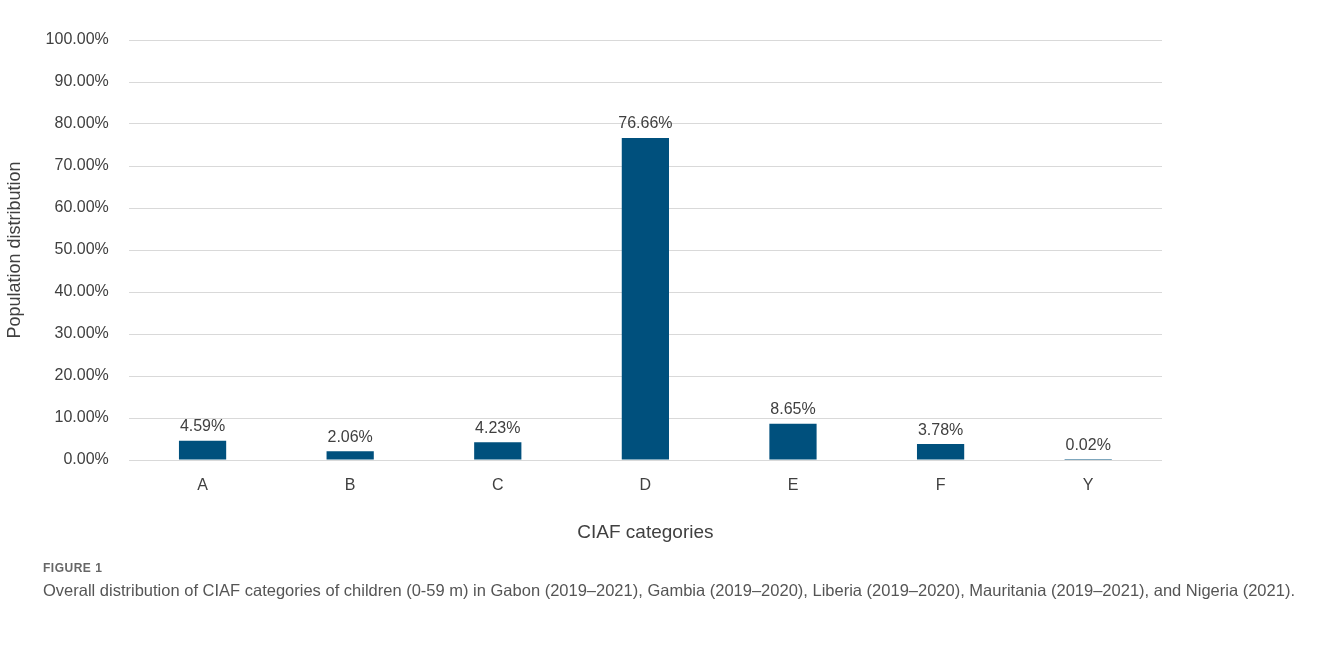 The image size is (1323, 648). What do you see at coordinates (793, 409) in the screenshot?
I see `data-label: 8.65%` at bounding box center [793, 409].